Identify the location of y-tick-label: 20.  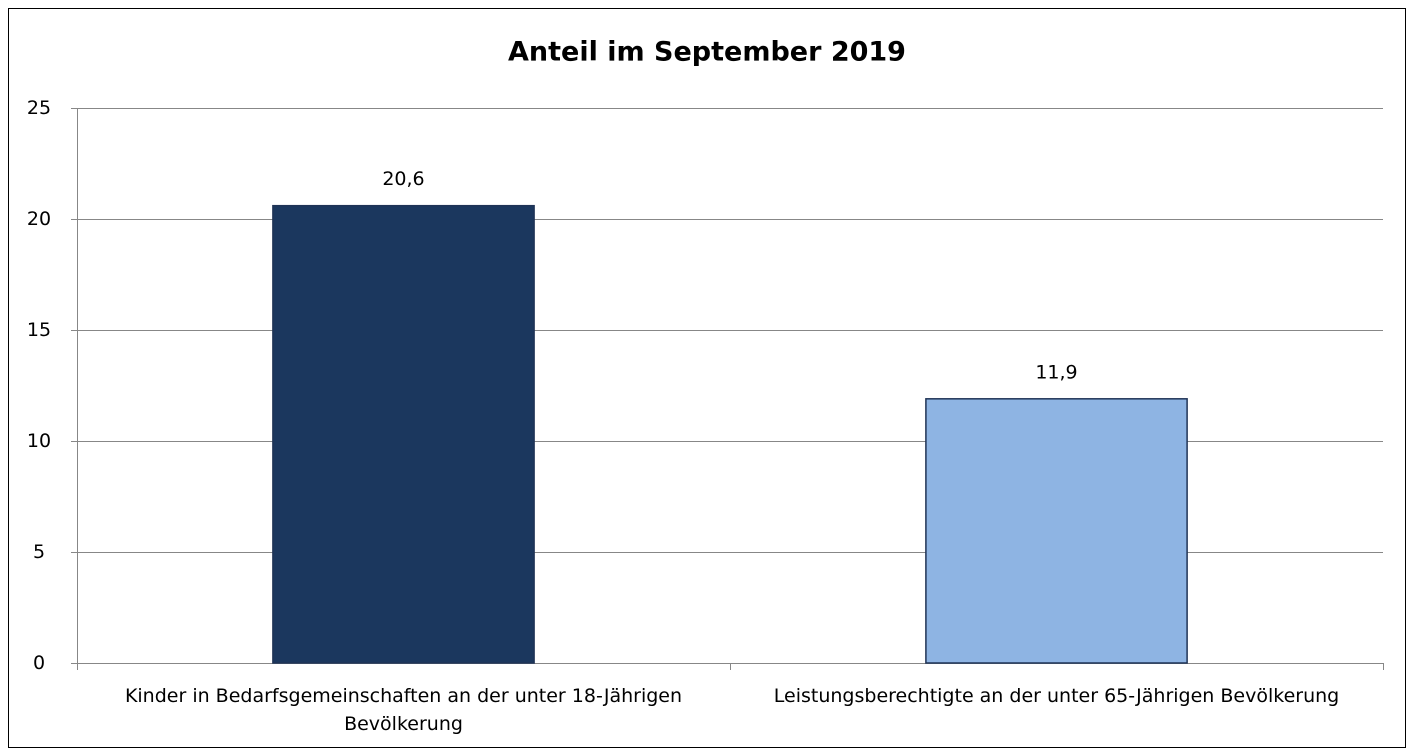
(39, 219).